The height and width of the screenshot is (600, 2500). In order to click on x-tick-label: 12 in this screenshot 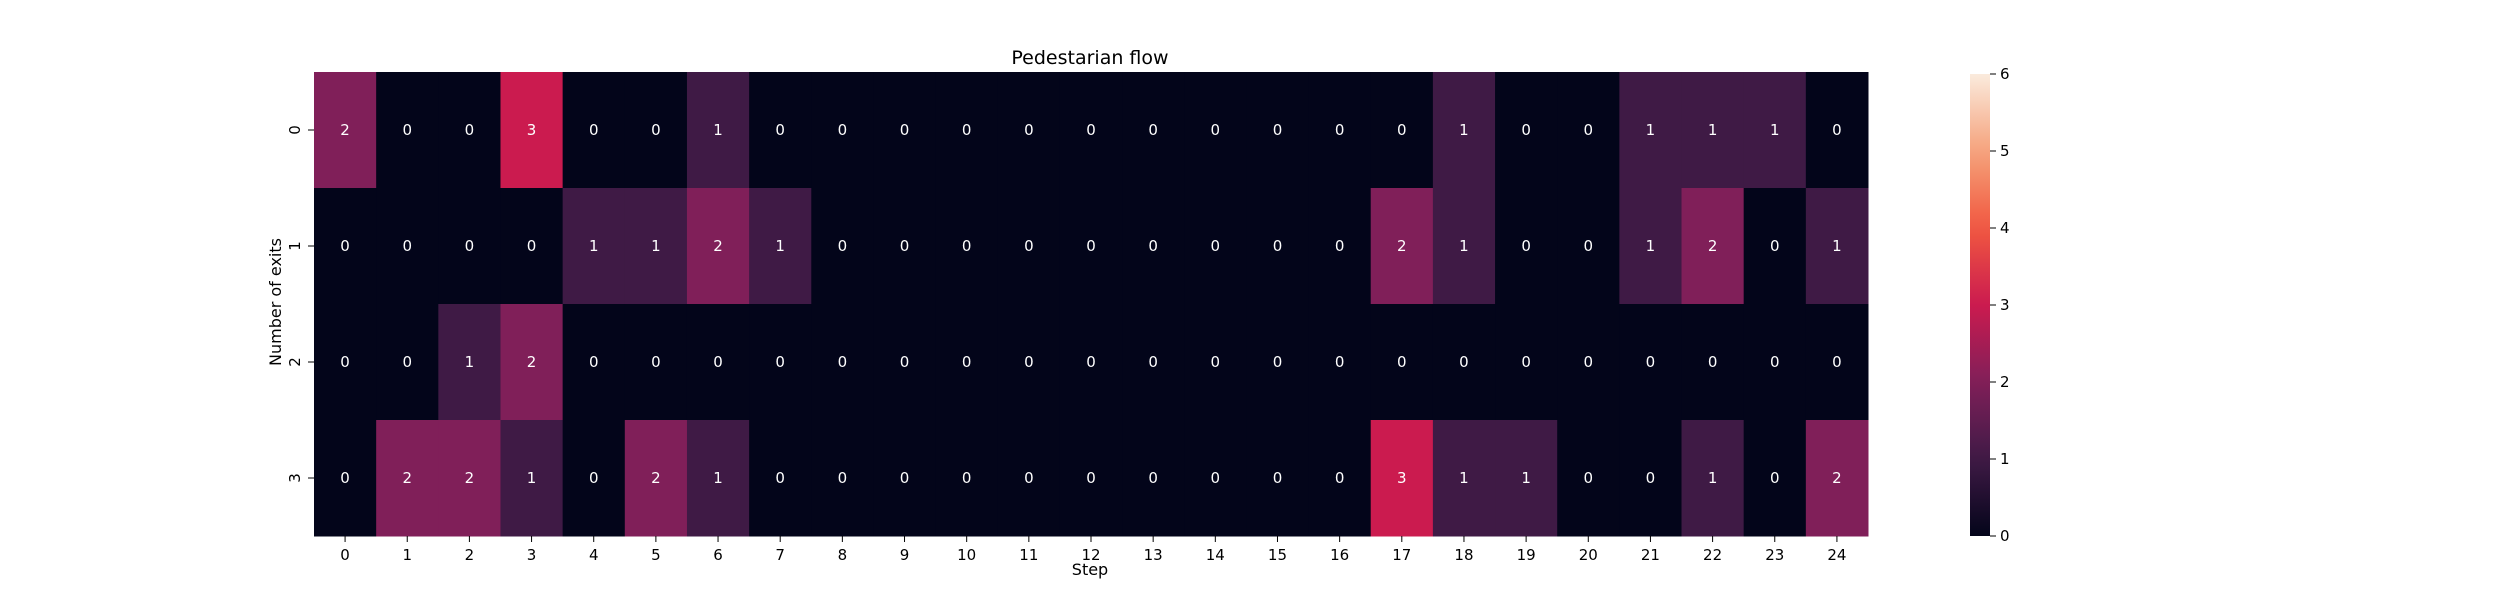, I will do `click(1090, 555)`.